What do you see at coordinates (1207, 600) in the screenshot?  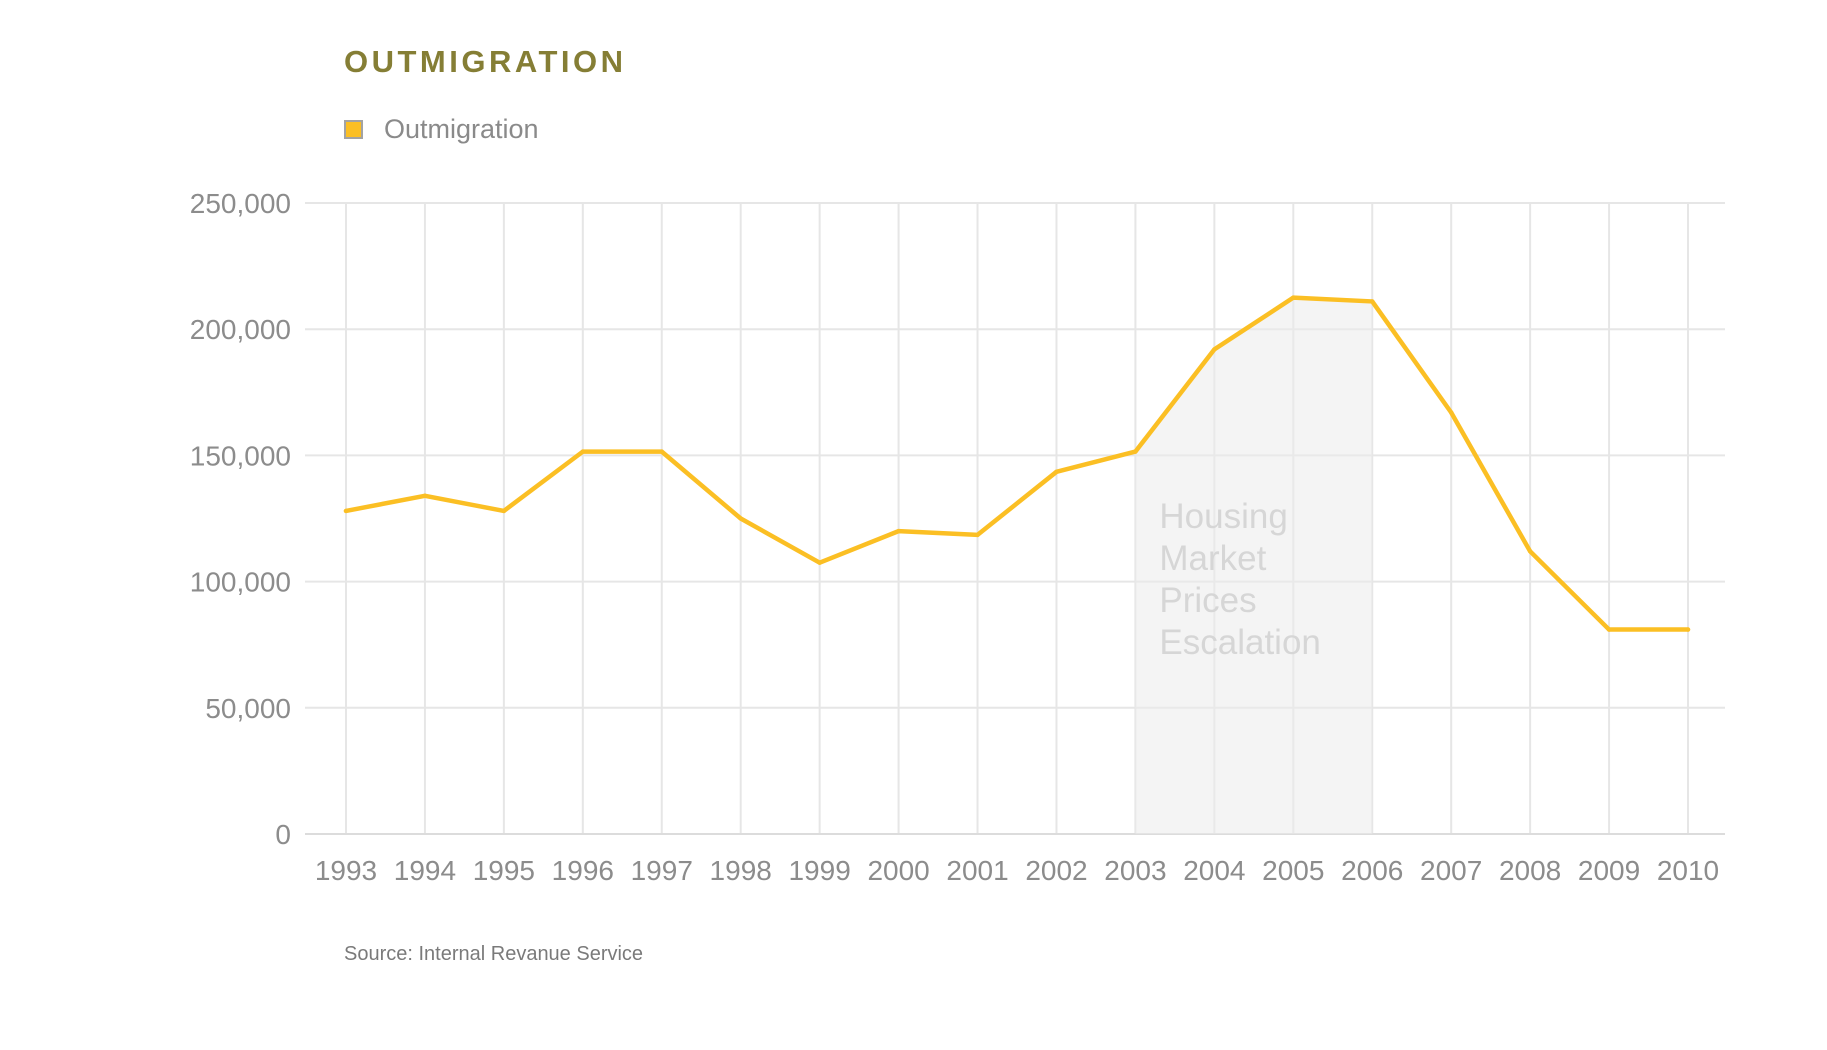 I see `annotation-text: Prices` at bounding box center [1207, 600].